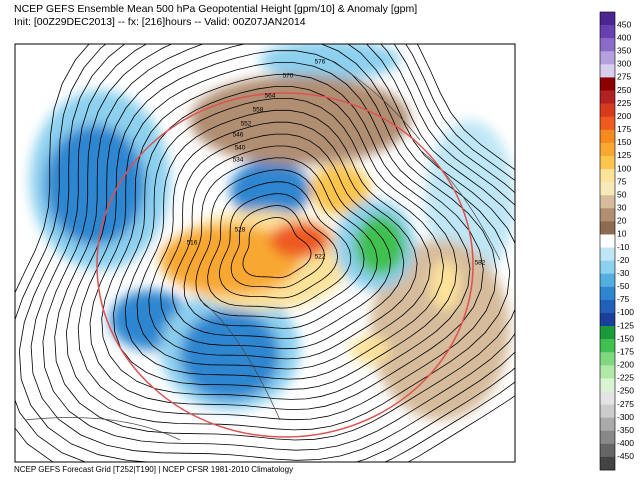 The image size is (640, 485). I want to click on colorbar-label: 250, so click(624, 90).